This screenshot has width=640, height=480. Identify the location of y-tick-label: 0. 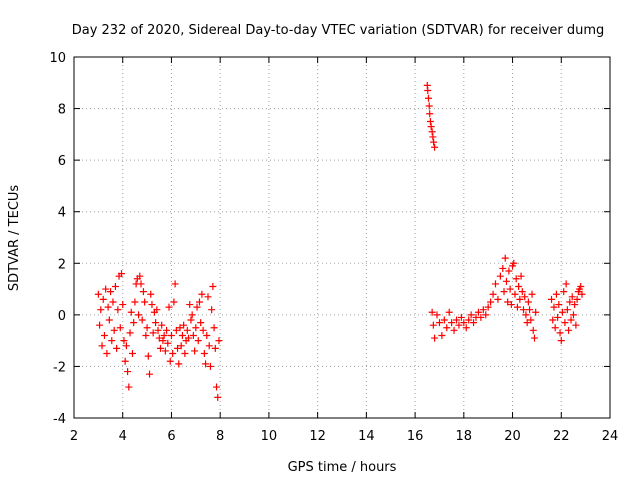
(62, 316).